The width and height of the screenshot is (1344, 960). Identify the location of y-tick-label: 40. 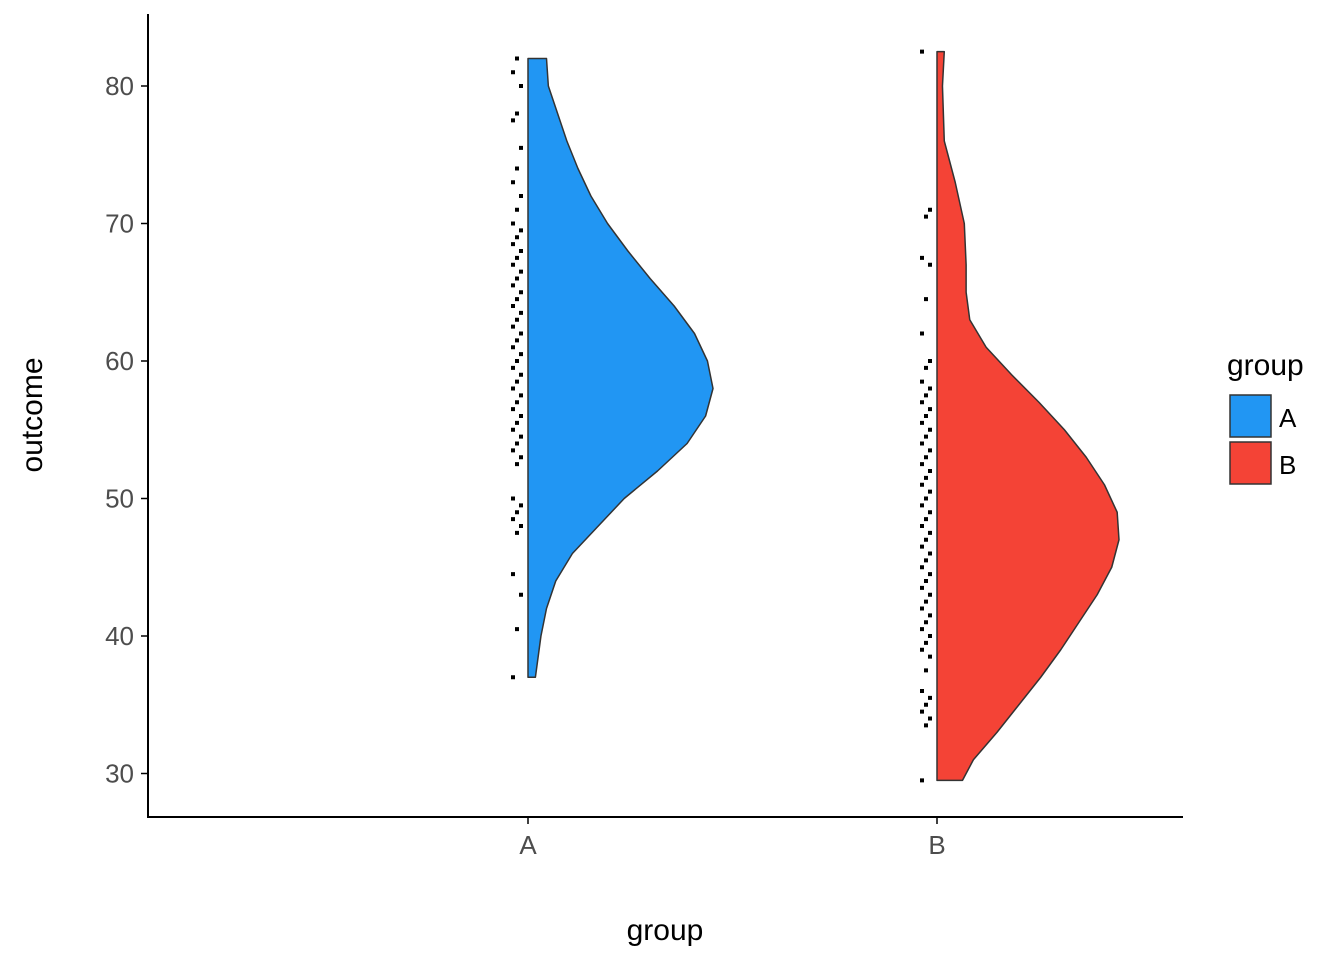
(119, 636).